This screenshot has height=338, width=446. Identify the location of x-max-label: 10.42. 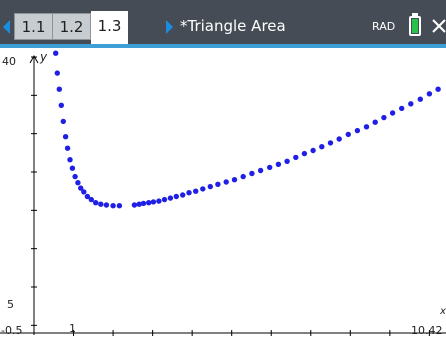
(427, 330).